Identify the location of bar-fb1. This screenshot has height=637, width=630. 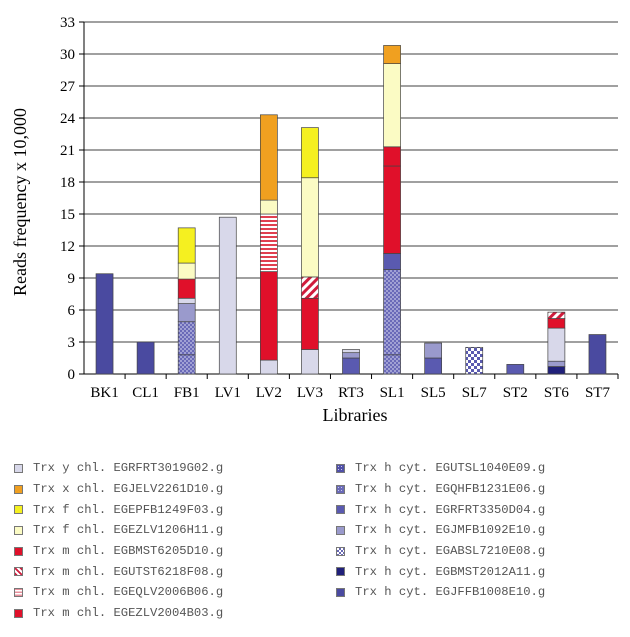
(186, 301).